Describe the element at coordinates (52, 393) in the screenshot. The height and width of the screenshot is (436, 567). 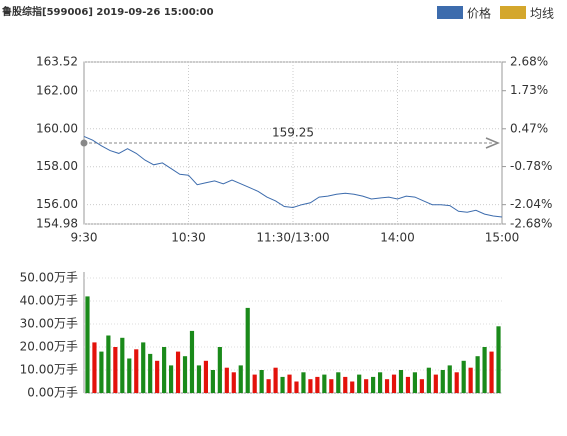
I see `y-tick-label: 0.00万手` at that location.